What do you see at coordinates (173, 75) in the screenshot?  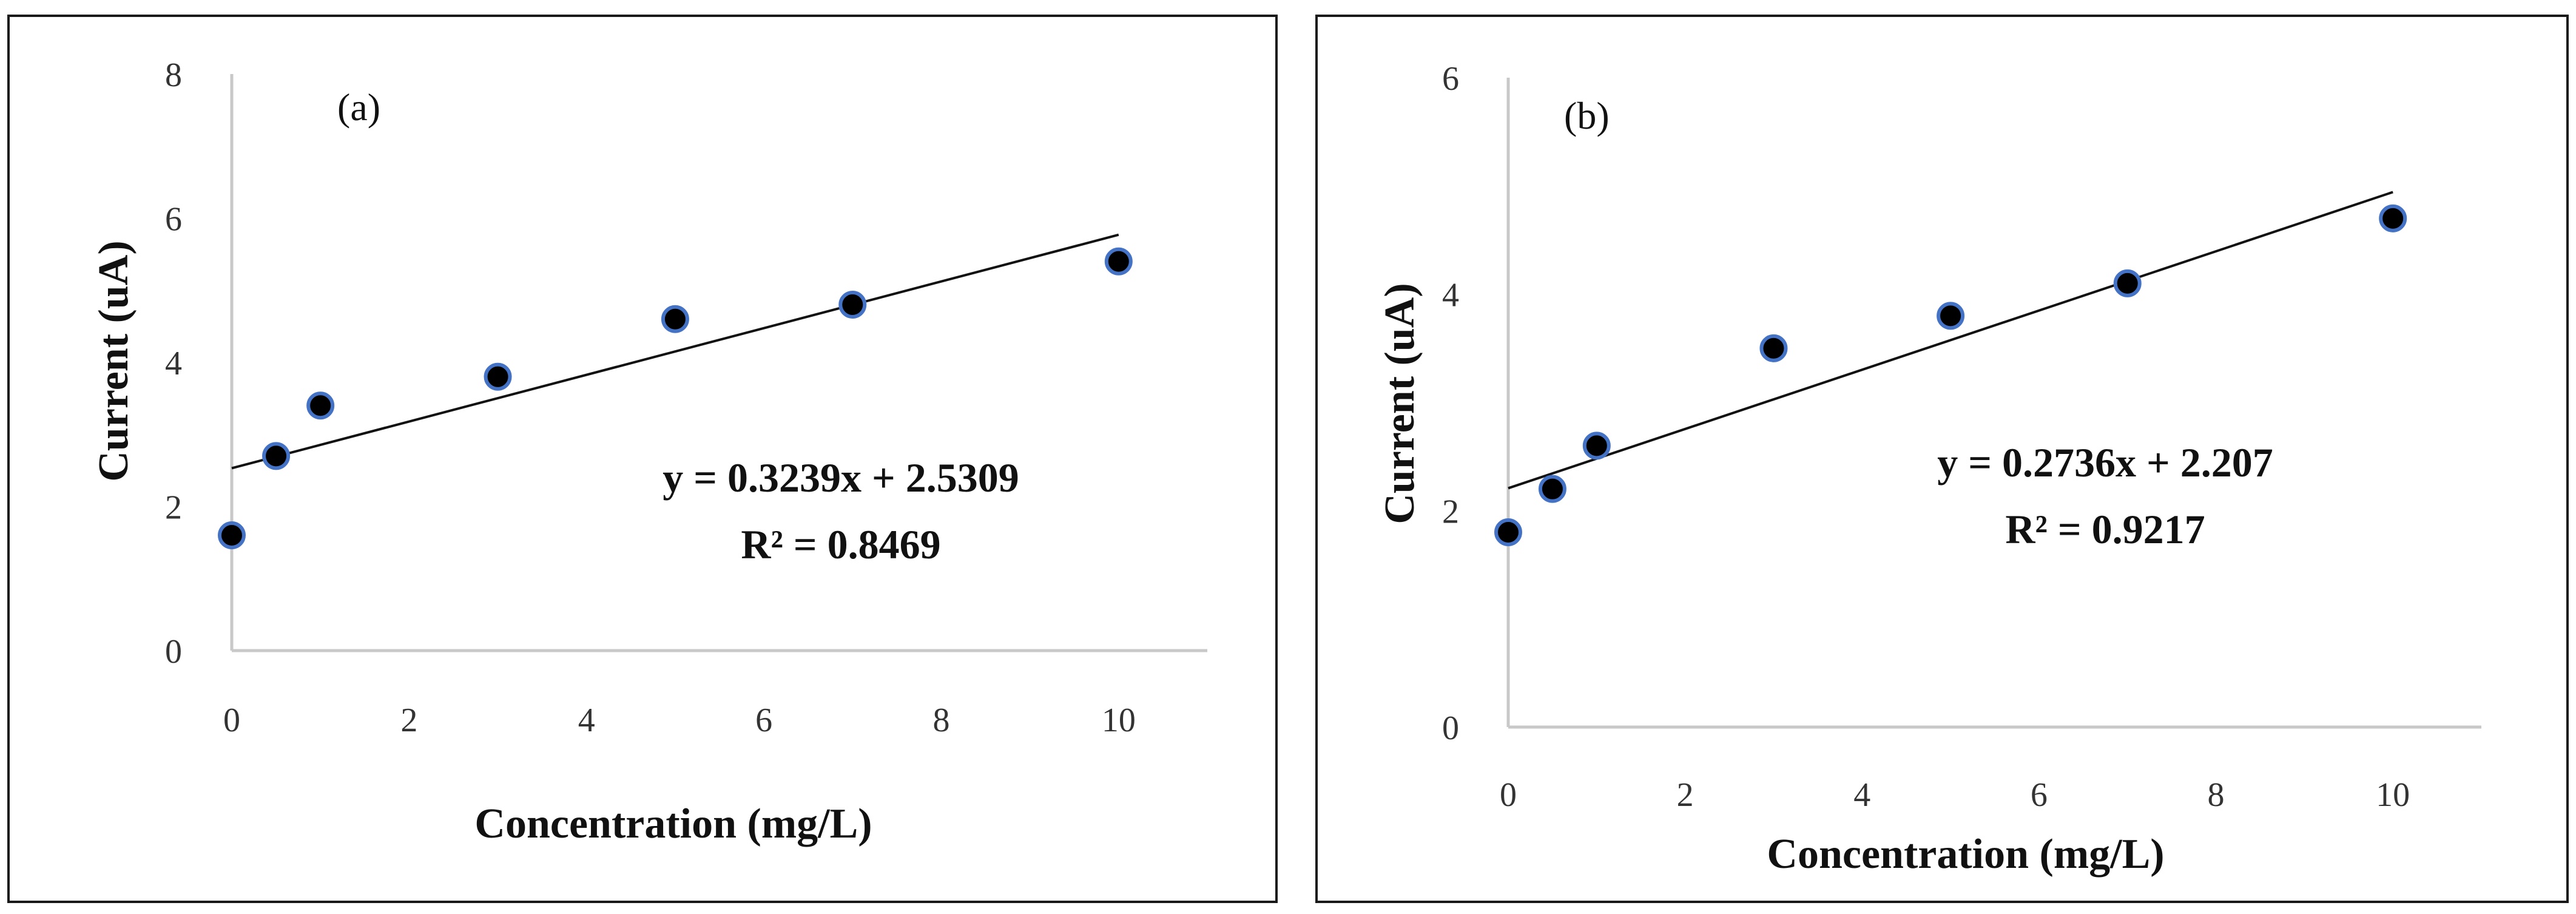 I see `y-tick-label: 8` at bounding box center [173, 75].